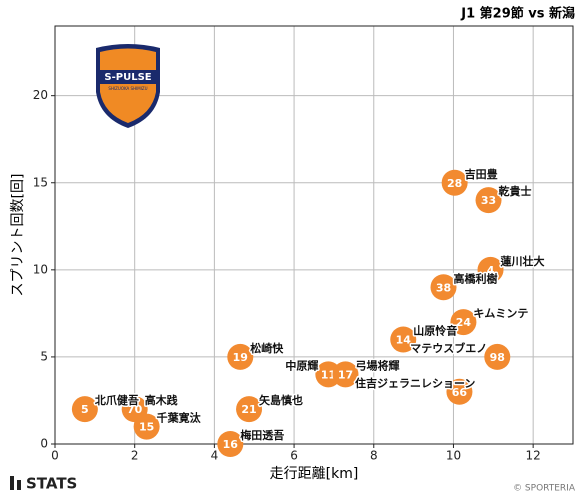  I want to click on point-number: 4, so click(491, 270).